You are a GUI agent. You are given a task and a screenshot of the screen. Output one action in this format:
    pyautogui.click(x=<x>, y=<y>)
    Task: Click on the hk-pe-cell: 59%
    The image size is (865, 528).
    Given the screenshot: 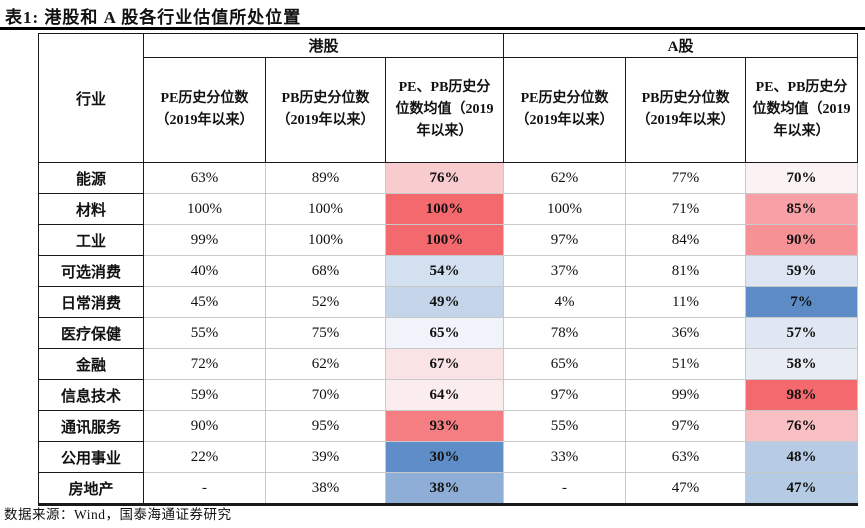 What is the action you would take?
    pyautogui.click(x=204, y=395)
    